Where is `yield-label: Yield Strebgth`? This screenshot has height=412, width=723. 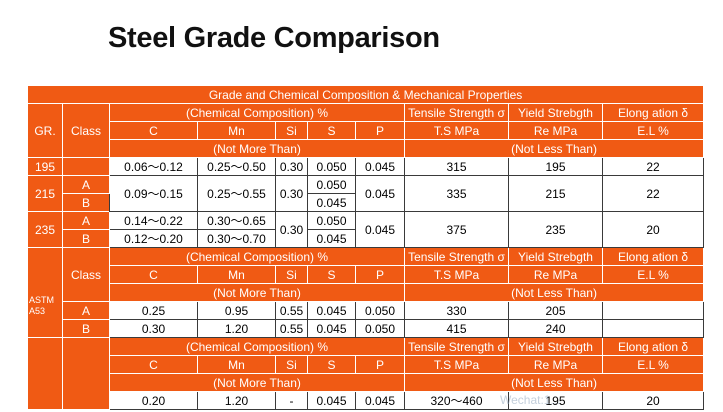 yield-label: Yield Strebgth is located at coordinates (555, 112).